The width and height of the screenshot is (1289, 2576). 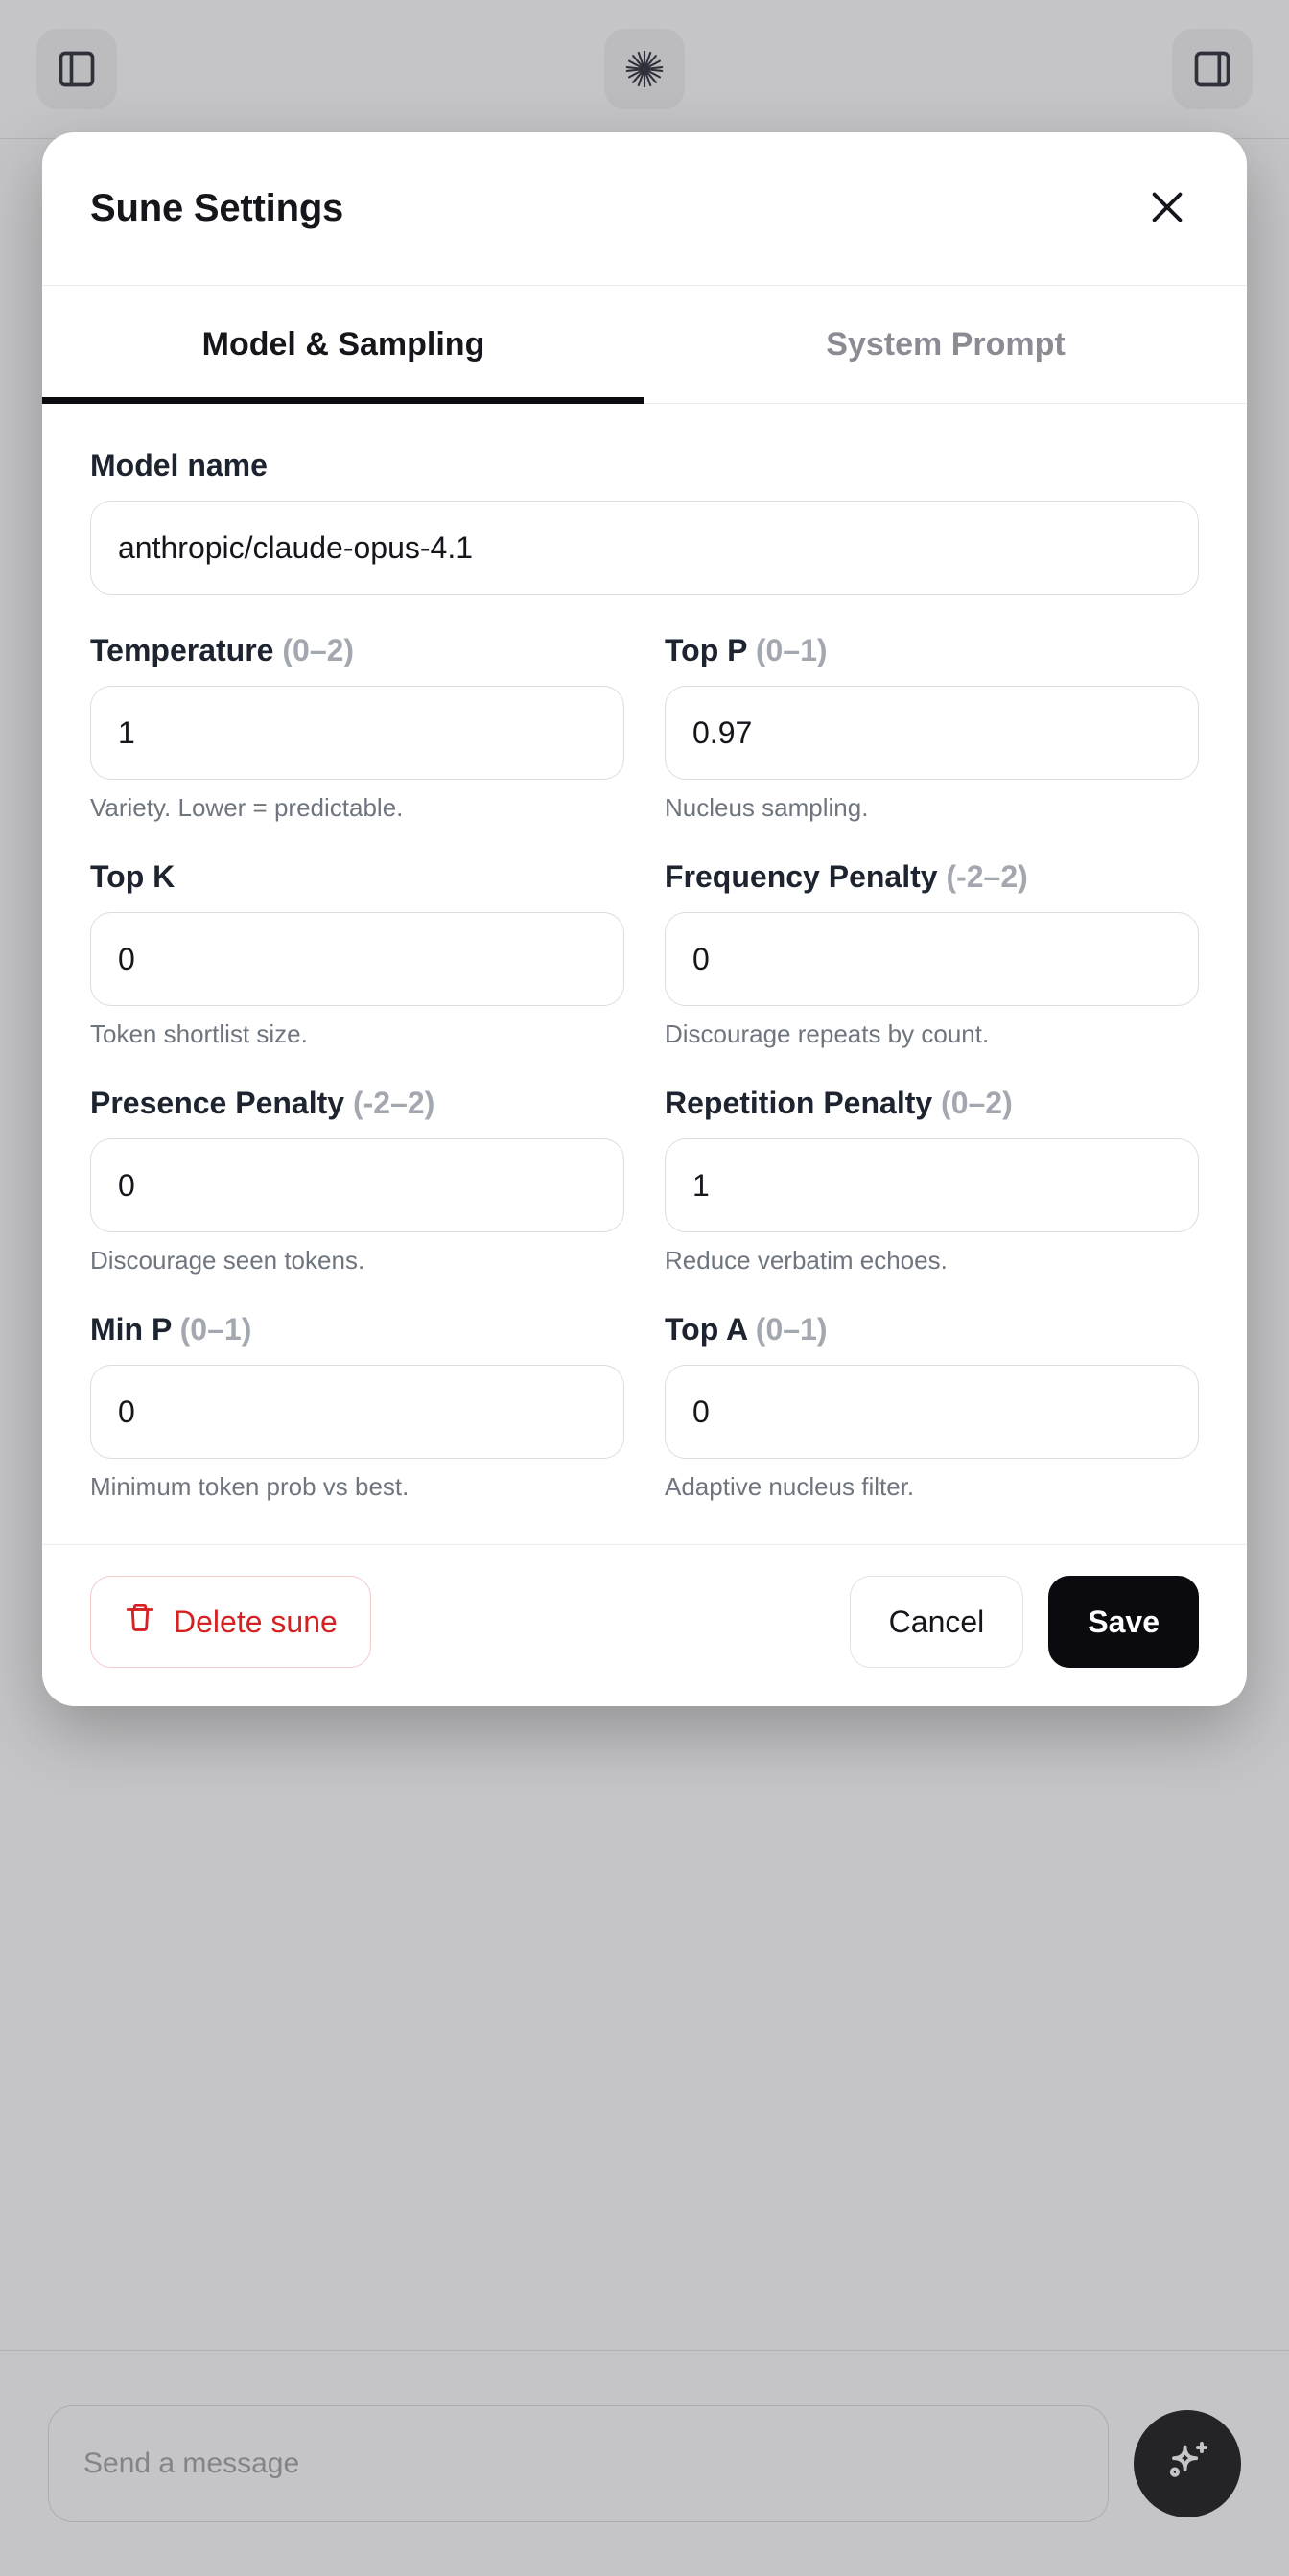 I want to click on presence-penalty-label-text: Presence Penalty, so click(x=217, y=1103).